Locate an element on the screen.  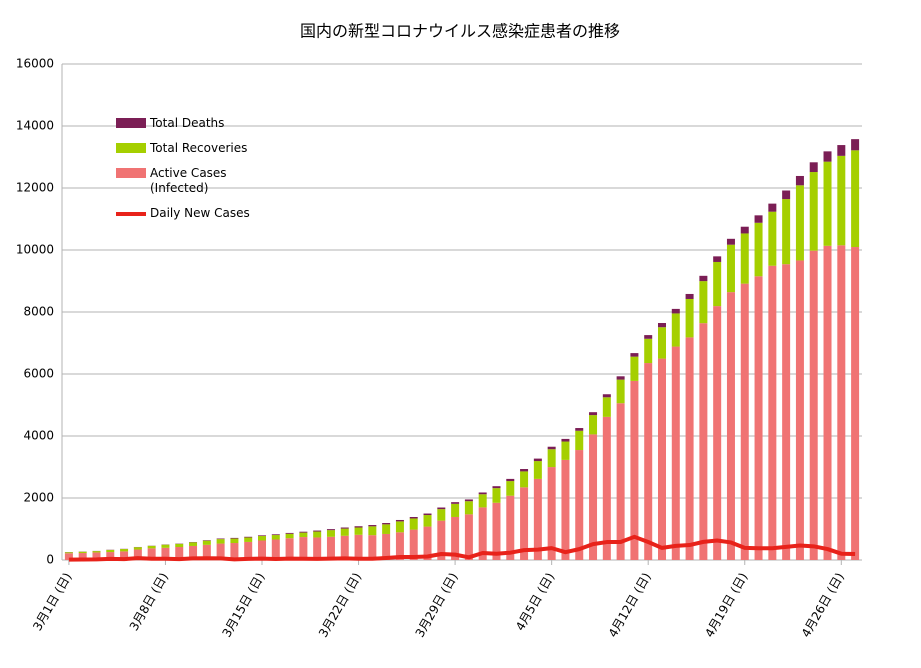
x-tick-label: 4月26日 (日) is located at coordinates (823, 604).